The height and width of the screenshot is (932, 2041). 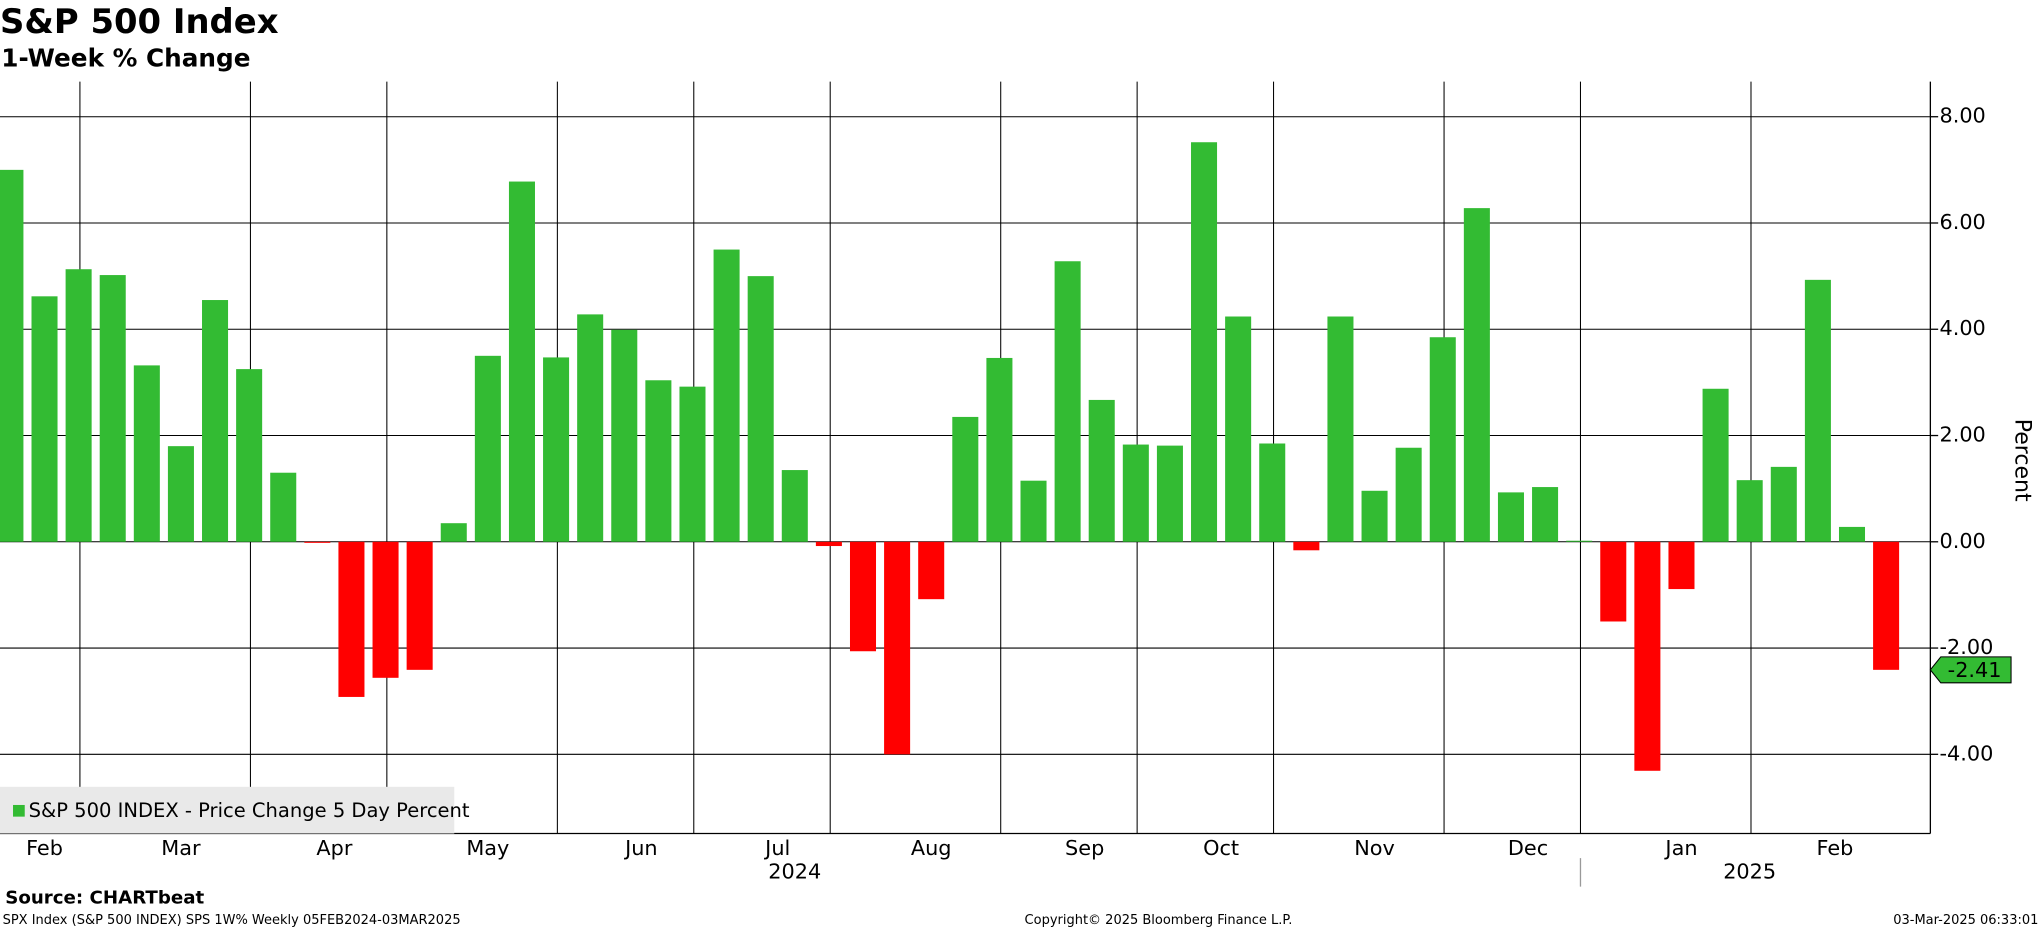 What do you see at coordinates (1749, 871) in the screenshot?
I see `year-label: 2025` at bounding box center [1749, 871].